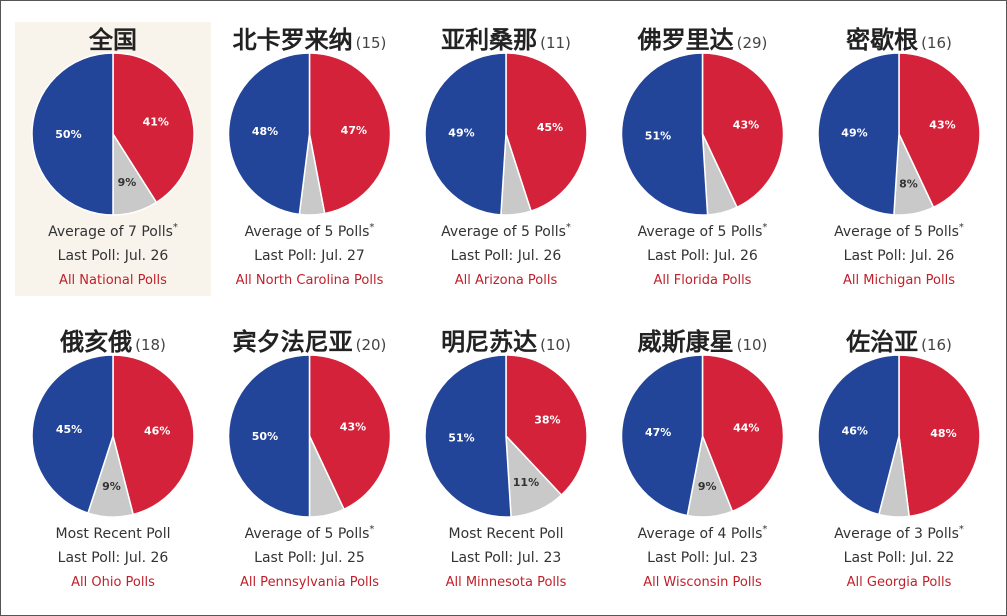 This screenshot has height=616, width=1007. I want to click on chart-title: 亚利桑那 (11), so click(506, 39).